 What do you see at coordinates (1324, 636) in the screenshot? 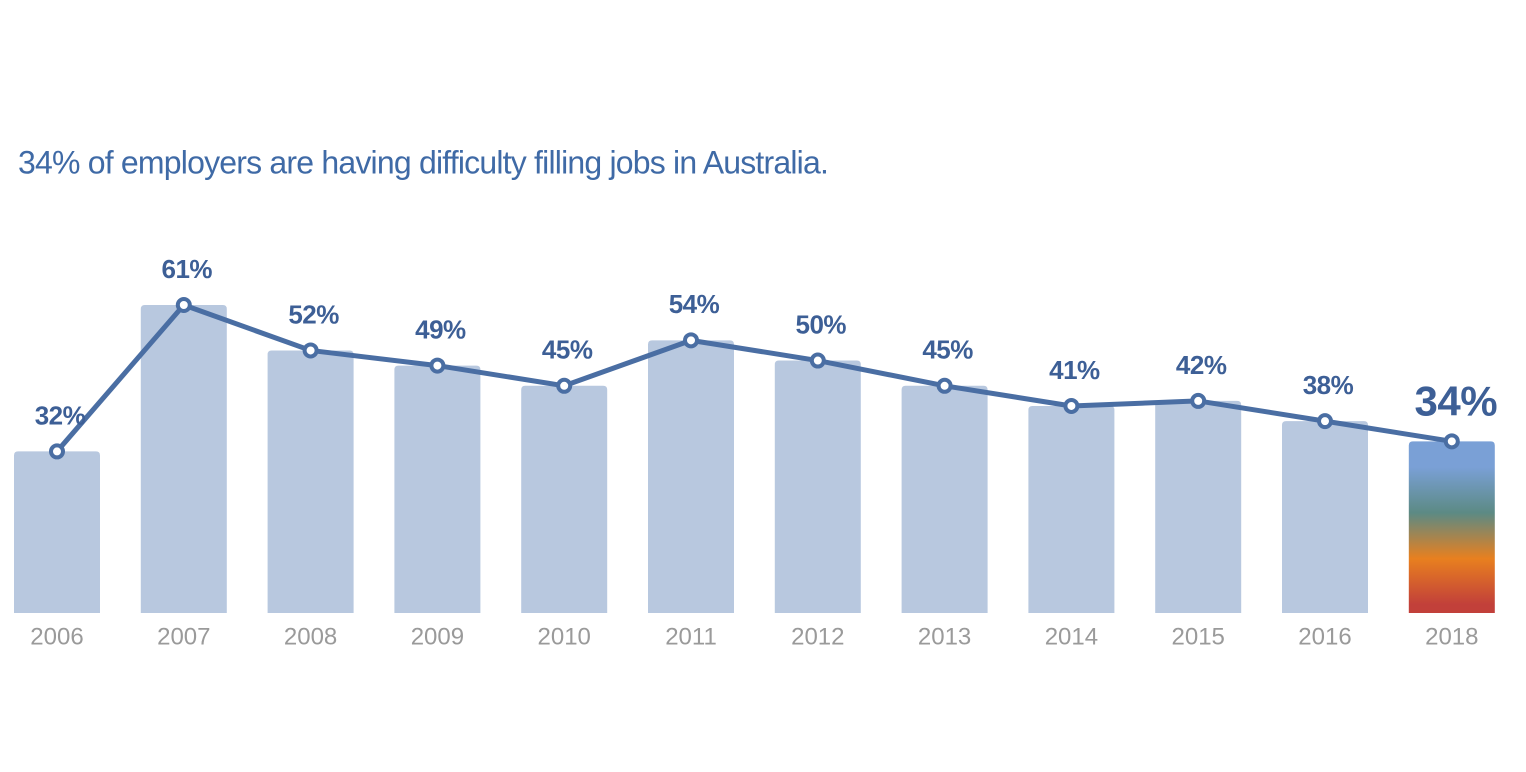
I see `x-tick-label: 2016` at bounding box center [1324, 636].